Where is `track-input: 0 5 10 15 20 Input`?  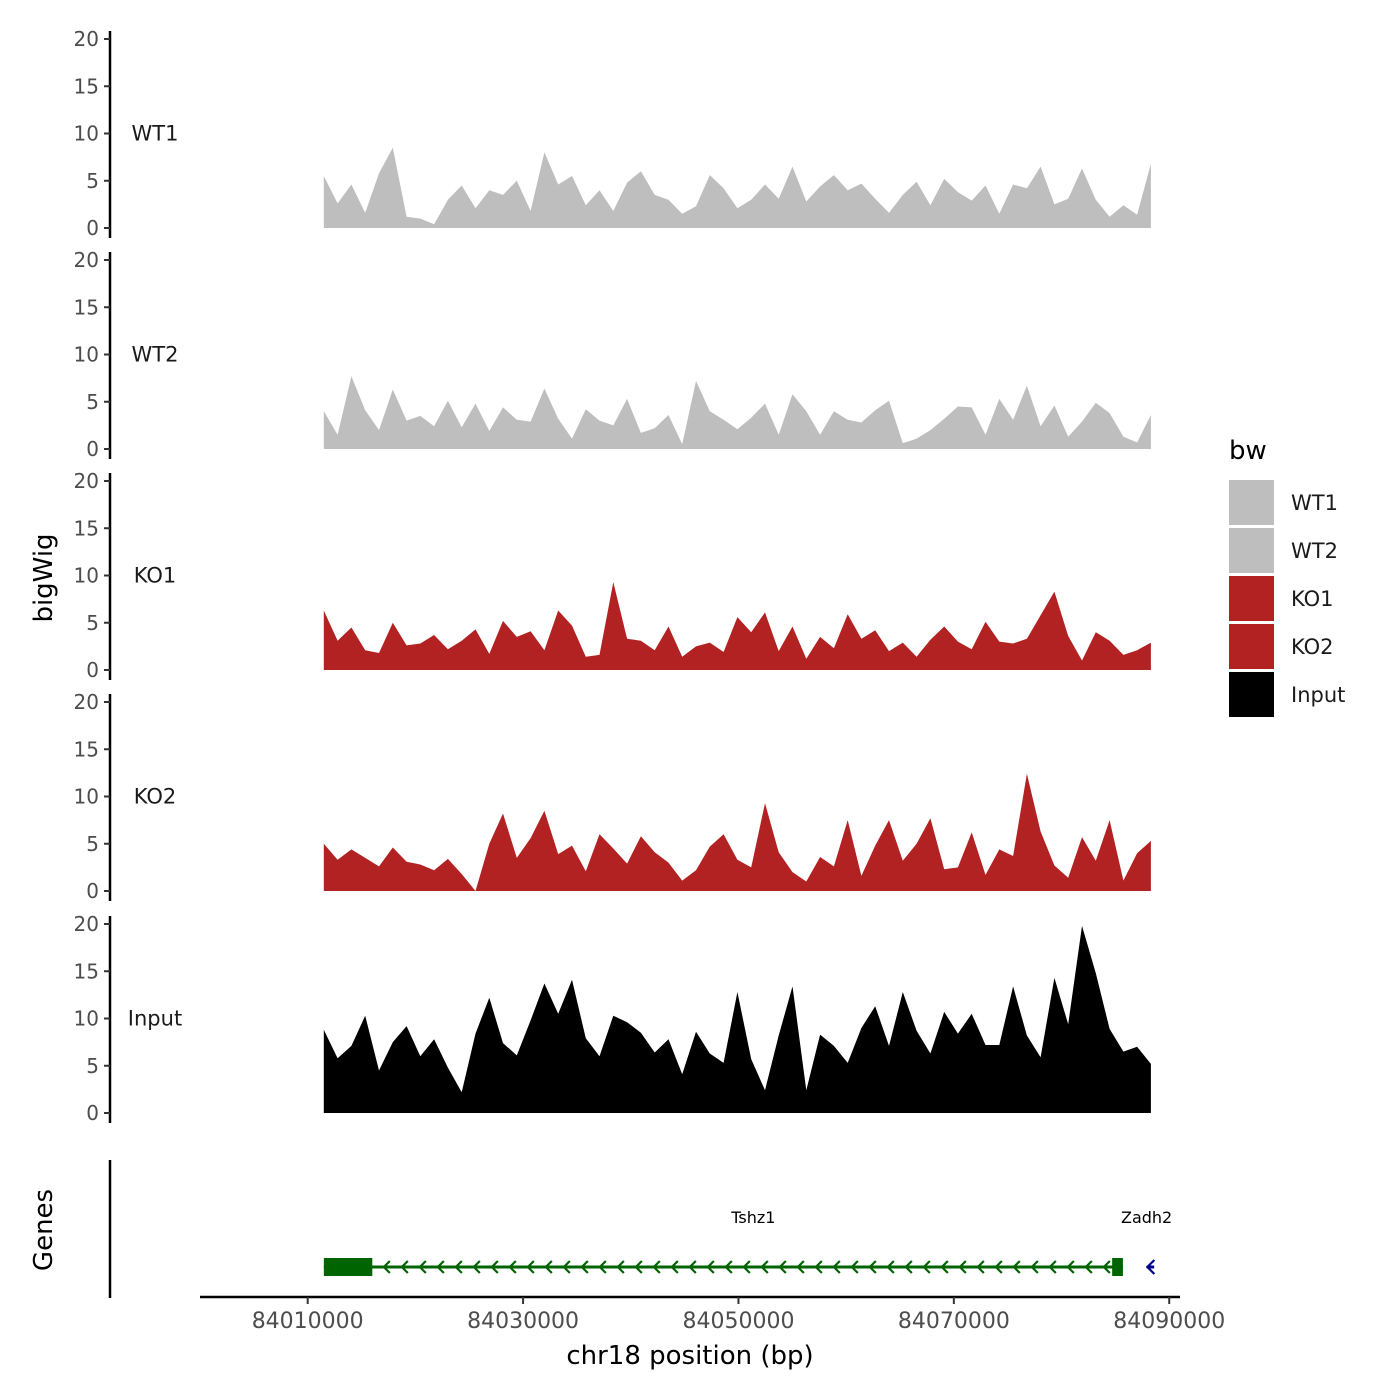 track-input: 0 5 10 15 20 Input is located at coordinates (612, 1018).